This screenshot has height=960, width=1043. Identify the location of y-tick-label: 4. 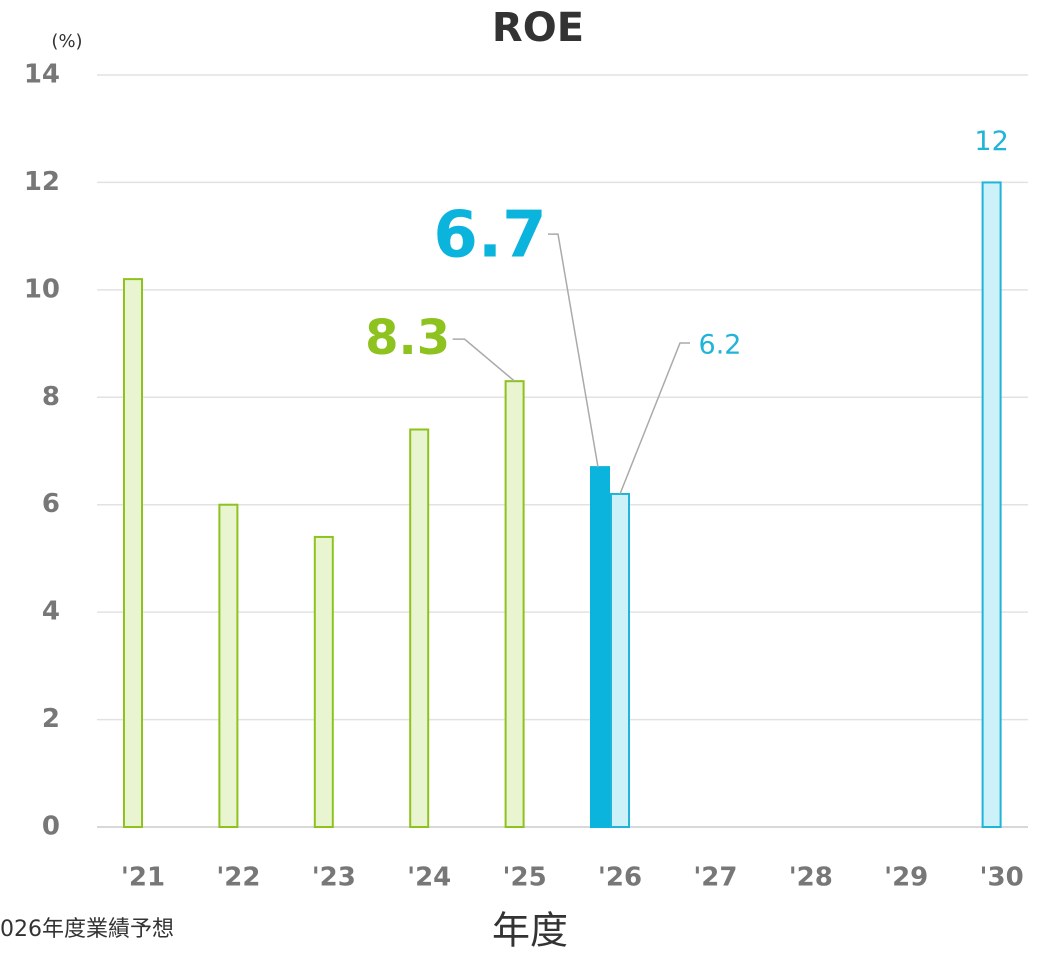
(51, 612).